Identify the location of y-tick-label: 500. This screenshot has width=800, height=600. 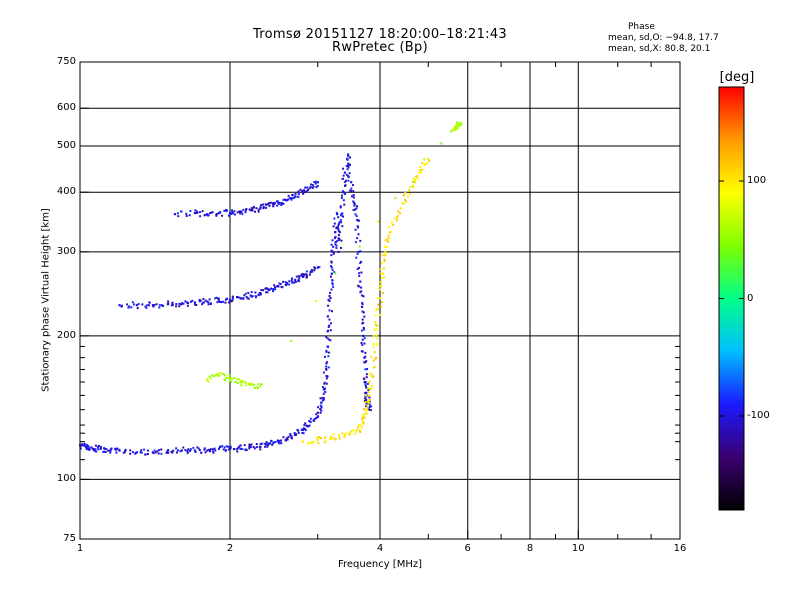
(66, 145).